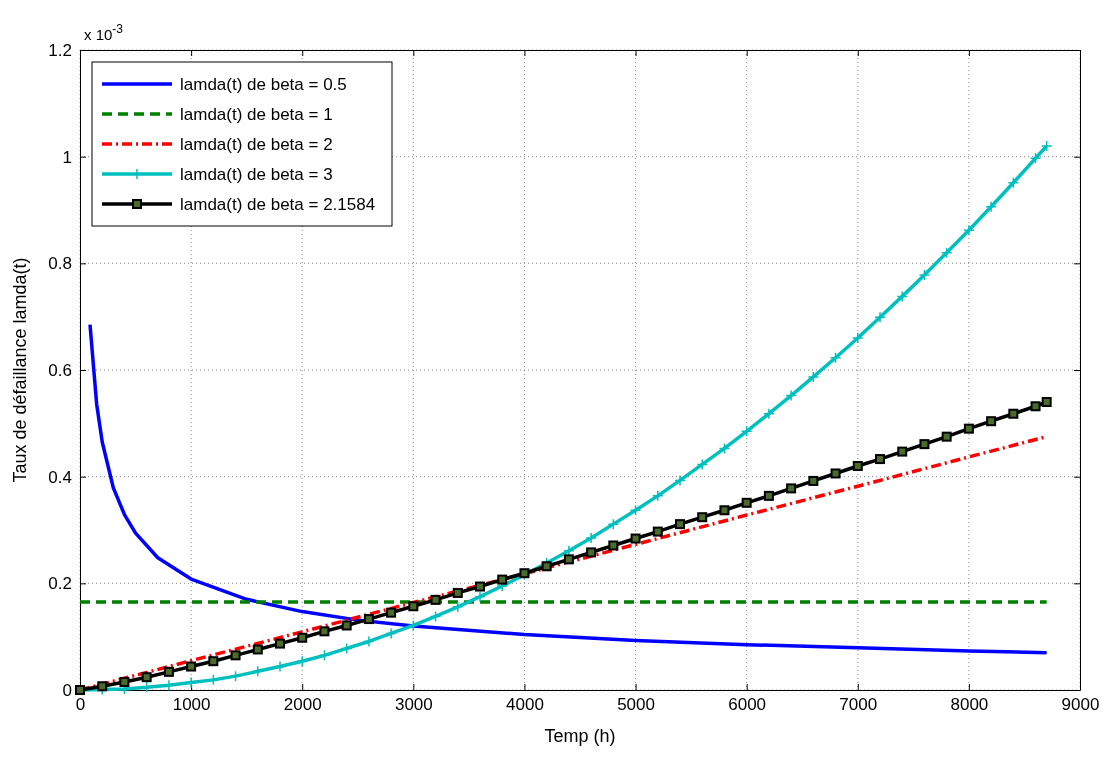 This screenshot has height=760, width=1118. Describe the element at coordinates (67, 157) in the screenshot. I see `y-tick-label: 1` at that location.